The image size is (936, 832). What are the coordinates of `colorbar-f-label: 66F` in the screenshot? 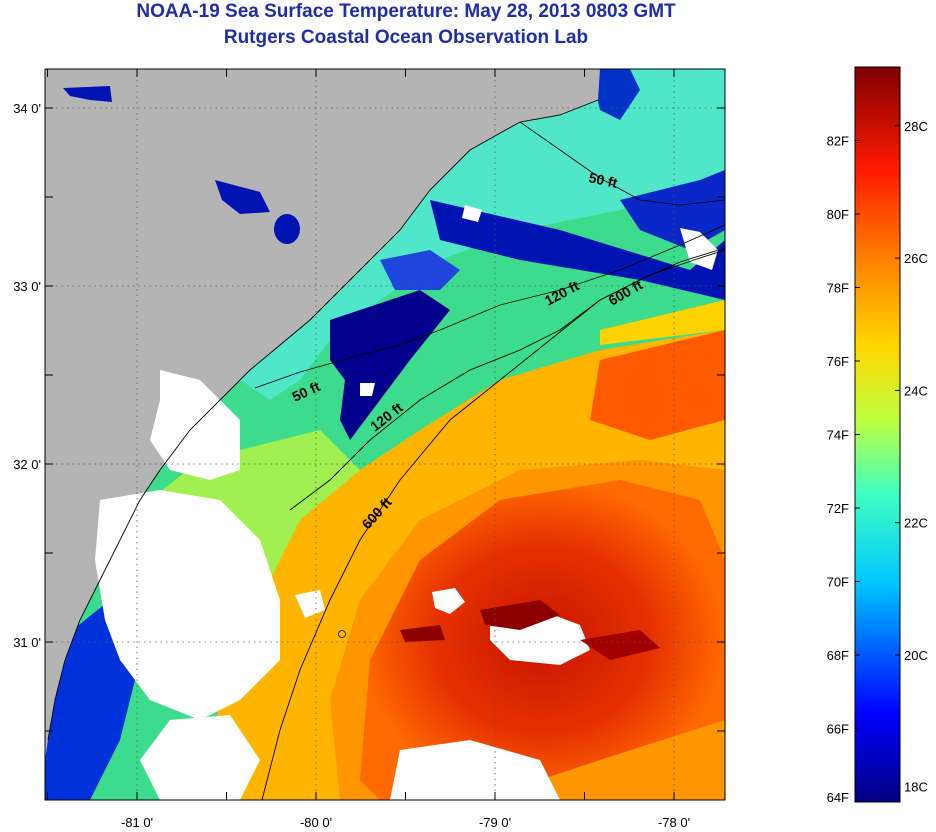 It's located at (838, 729).